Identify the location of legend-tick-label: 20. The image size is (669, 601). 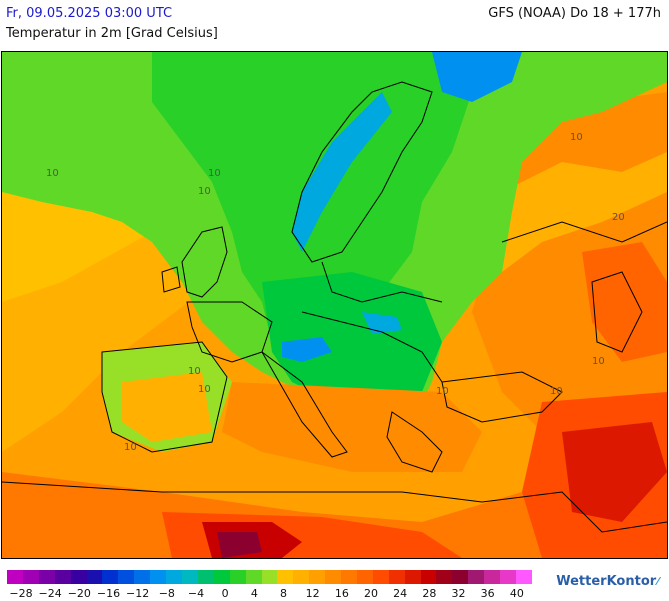
(371, 593).